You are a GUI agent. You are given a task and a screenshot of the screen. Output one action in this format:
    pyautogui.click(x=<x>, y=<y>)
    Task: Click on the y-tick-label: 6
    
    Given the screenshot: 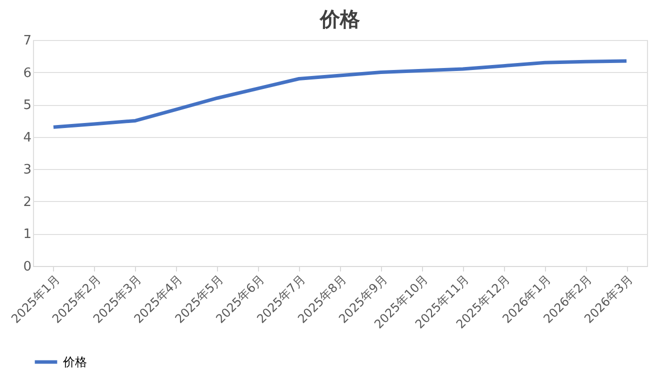 What is the action you would take?
    pyautogui.click(x=27, y=73)
    